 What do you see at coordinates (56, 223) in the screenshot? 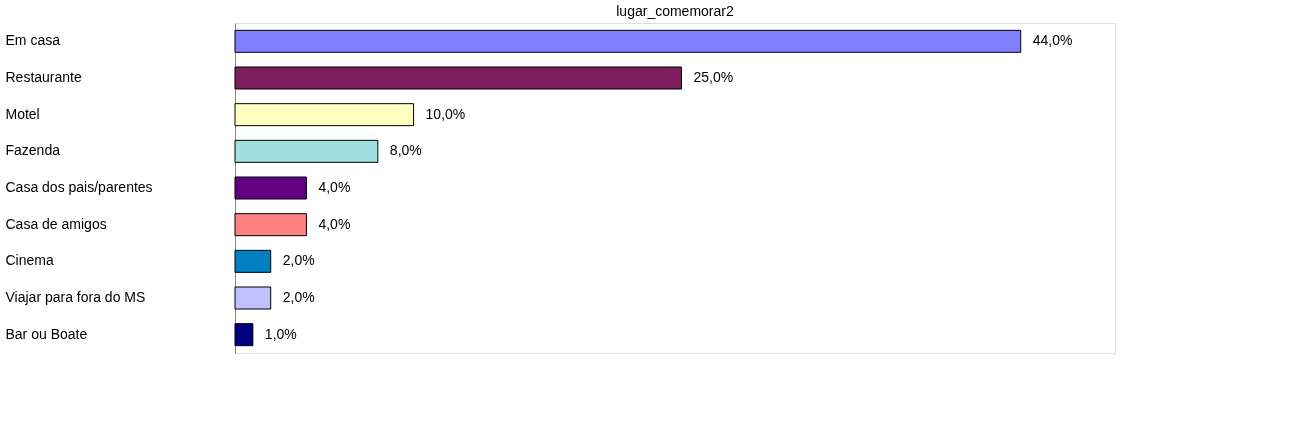
I see `y-tick-label: Casa de amigos` at bounding box center [56, 223].